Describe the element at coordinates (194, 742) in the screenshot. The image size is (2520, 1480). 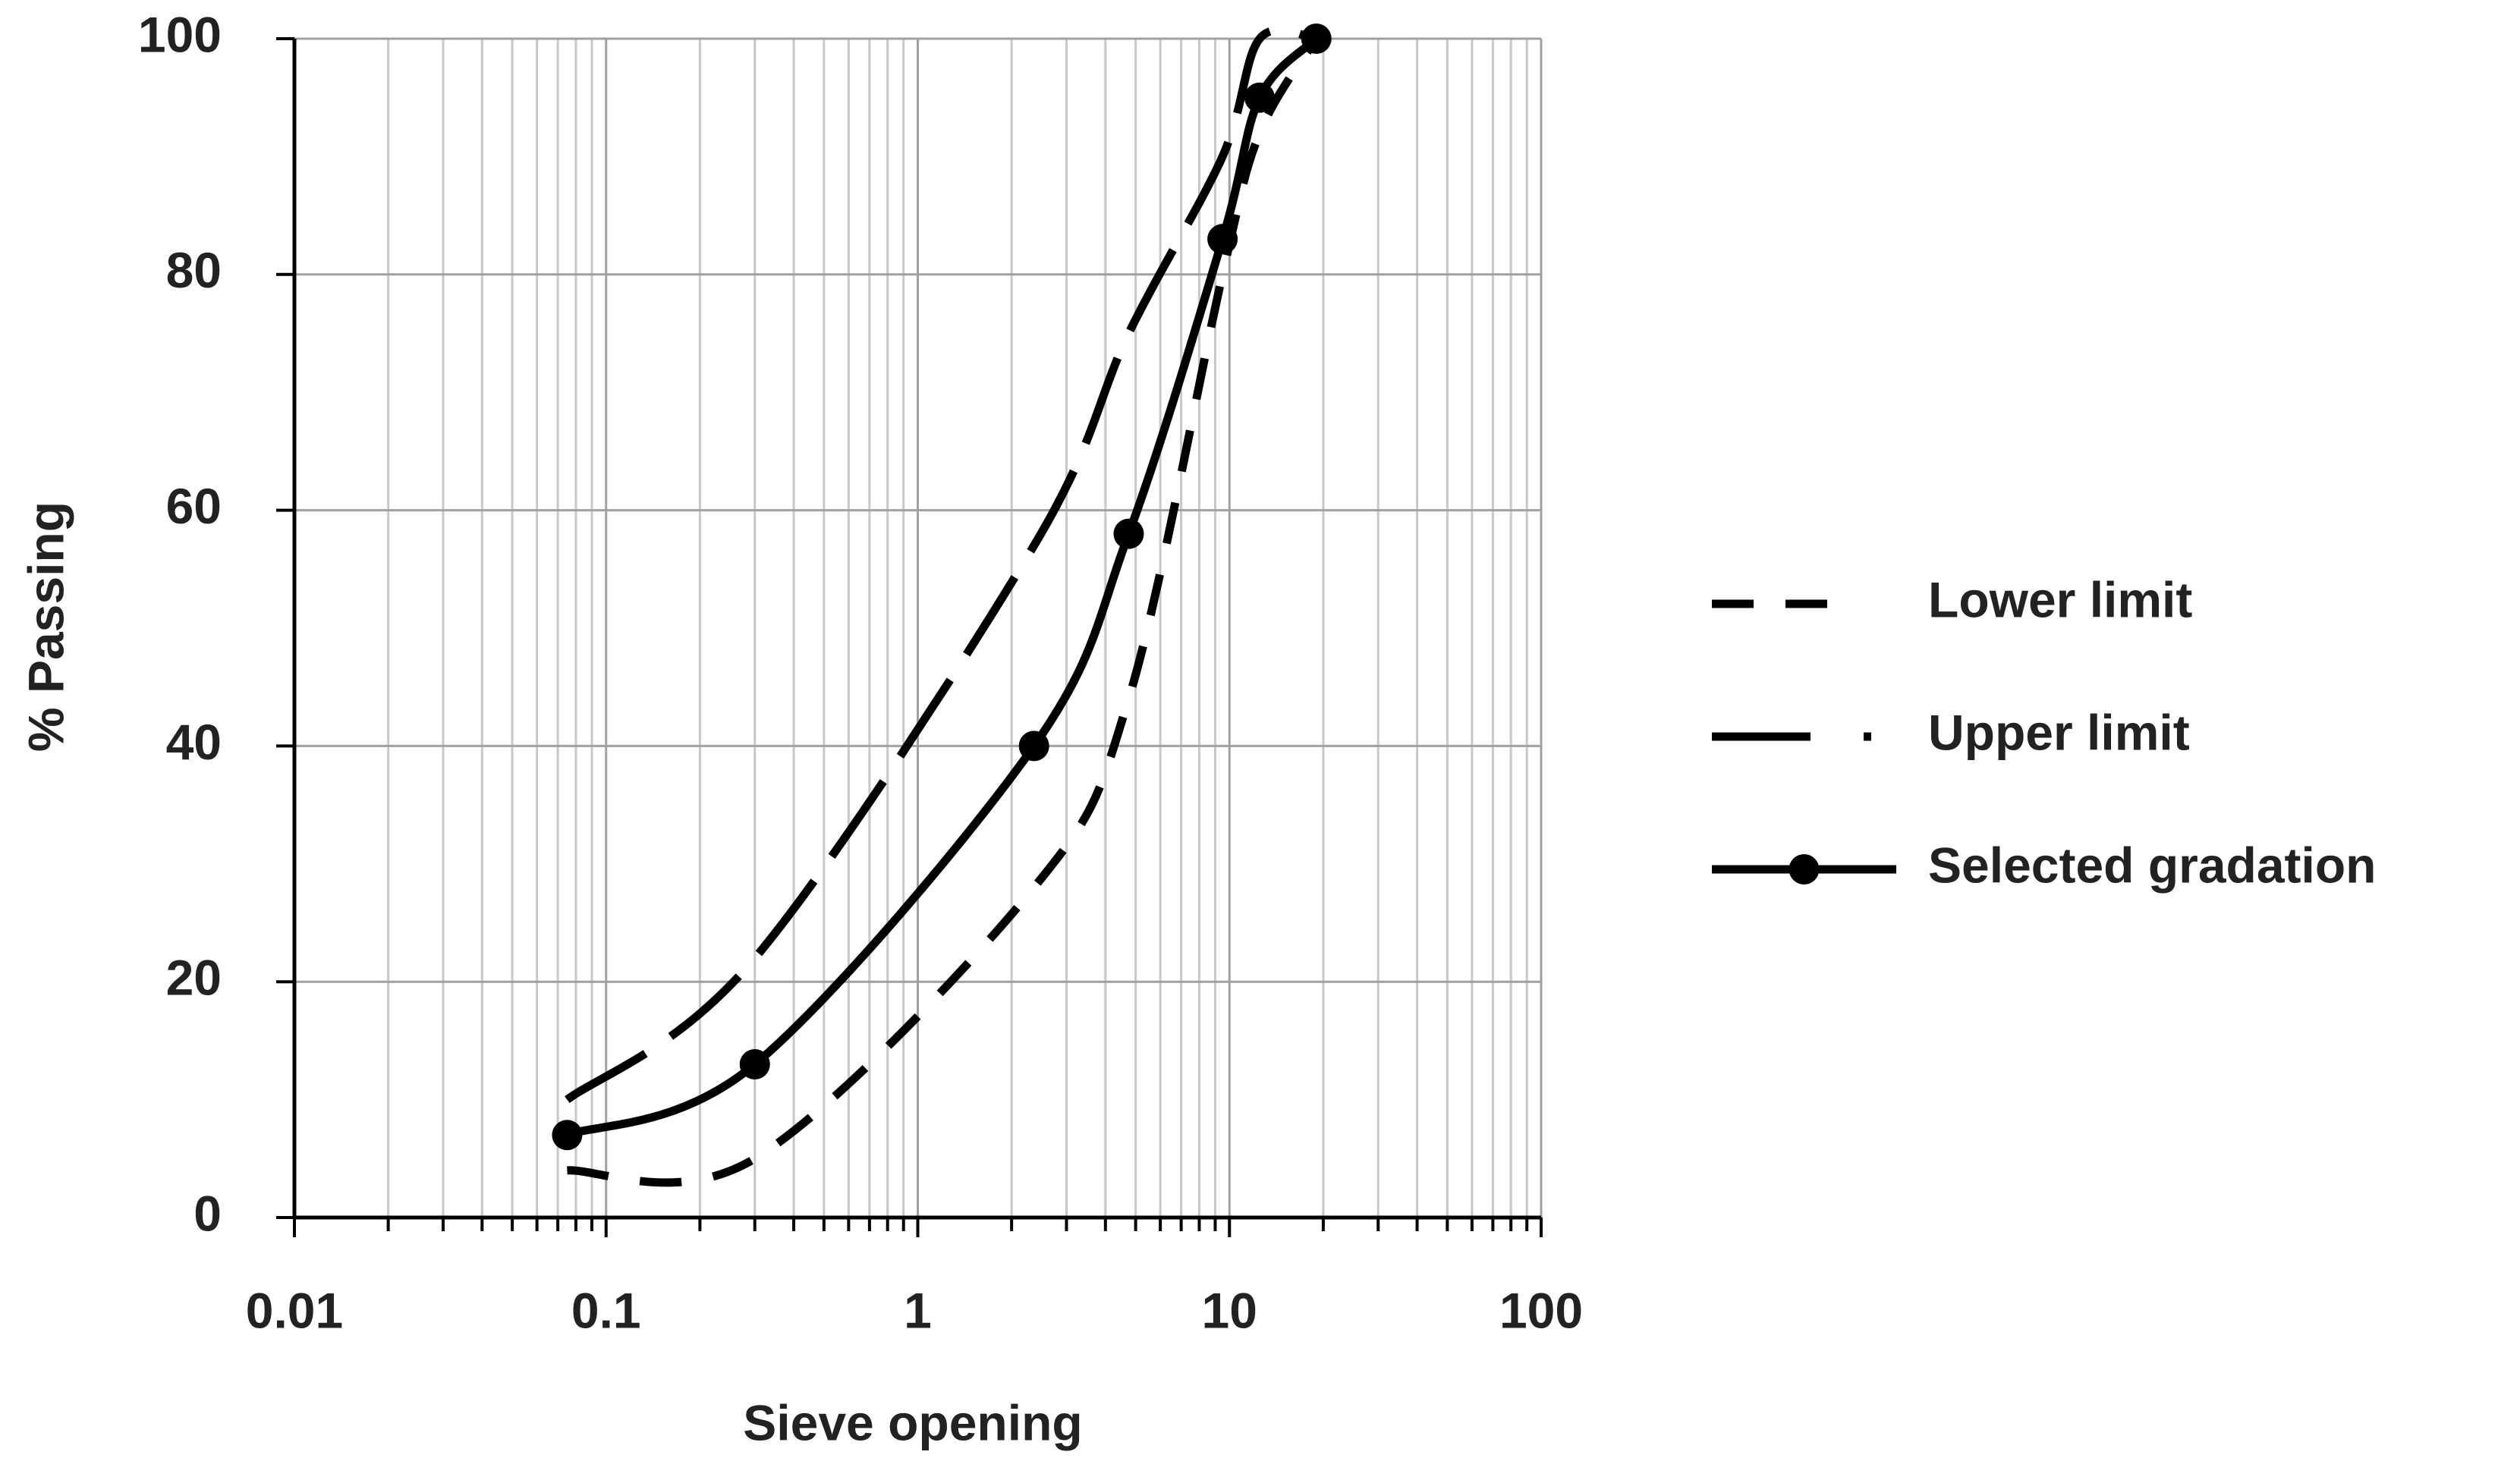
I see `y-tick-label: 40` at that location.